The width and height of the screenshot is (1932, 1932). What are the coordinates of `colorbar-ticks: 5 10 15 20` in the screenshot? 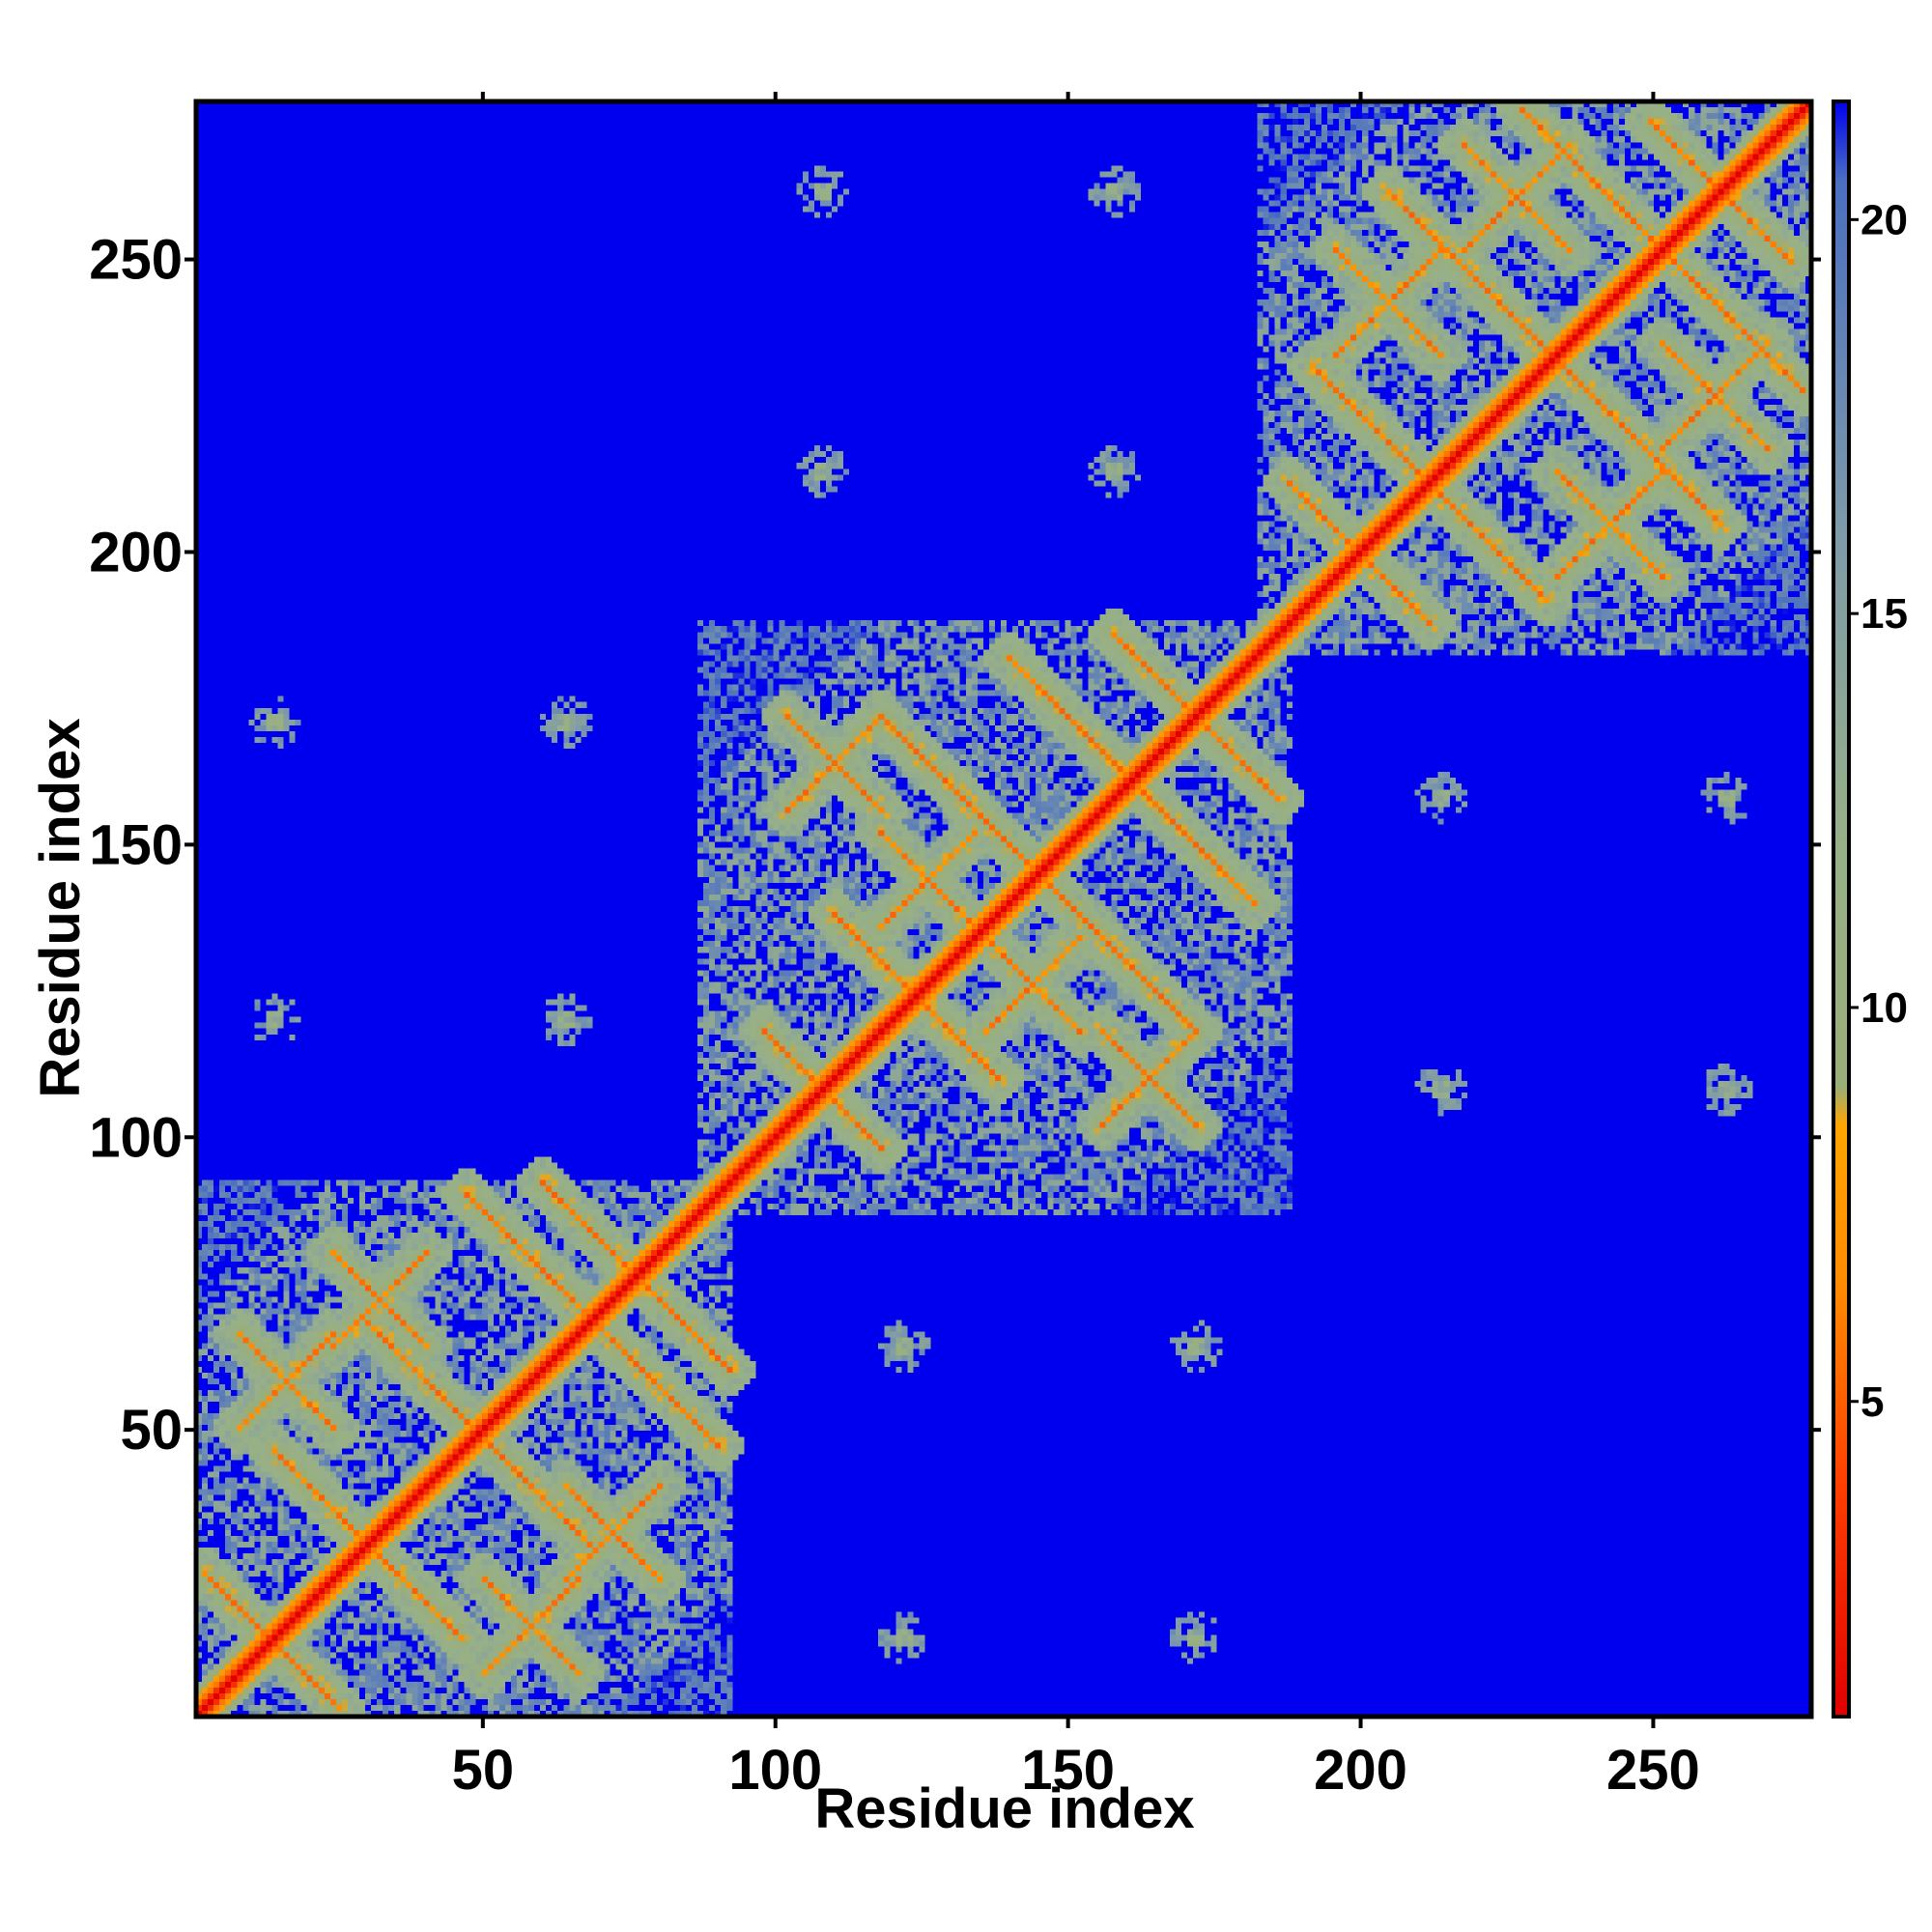 It's located at (1878, 811).